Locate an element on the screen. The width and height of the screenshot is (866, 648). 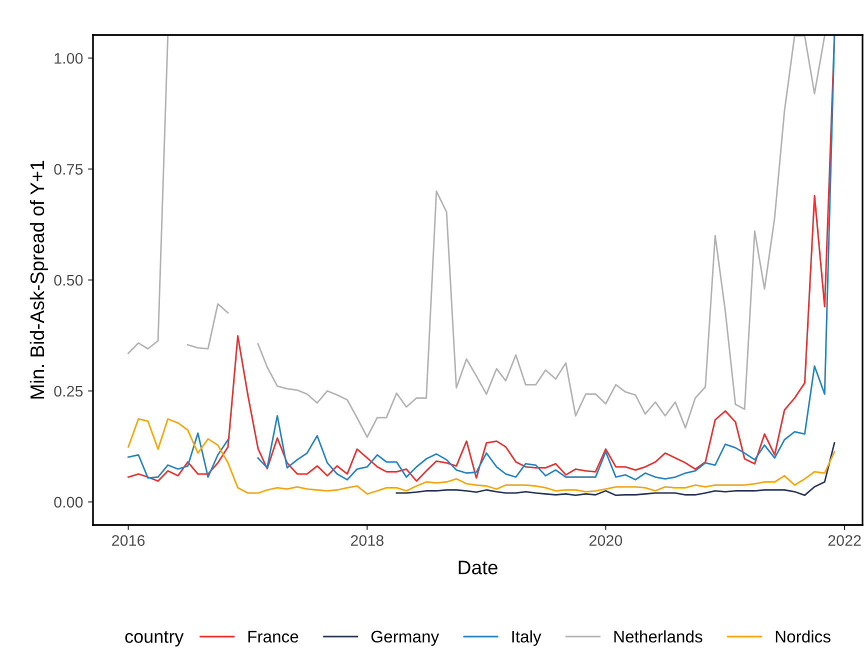
legend-label: Germany is located at coordinates (405, 638).